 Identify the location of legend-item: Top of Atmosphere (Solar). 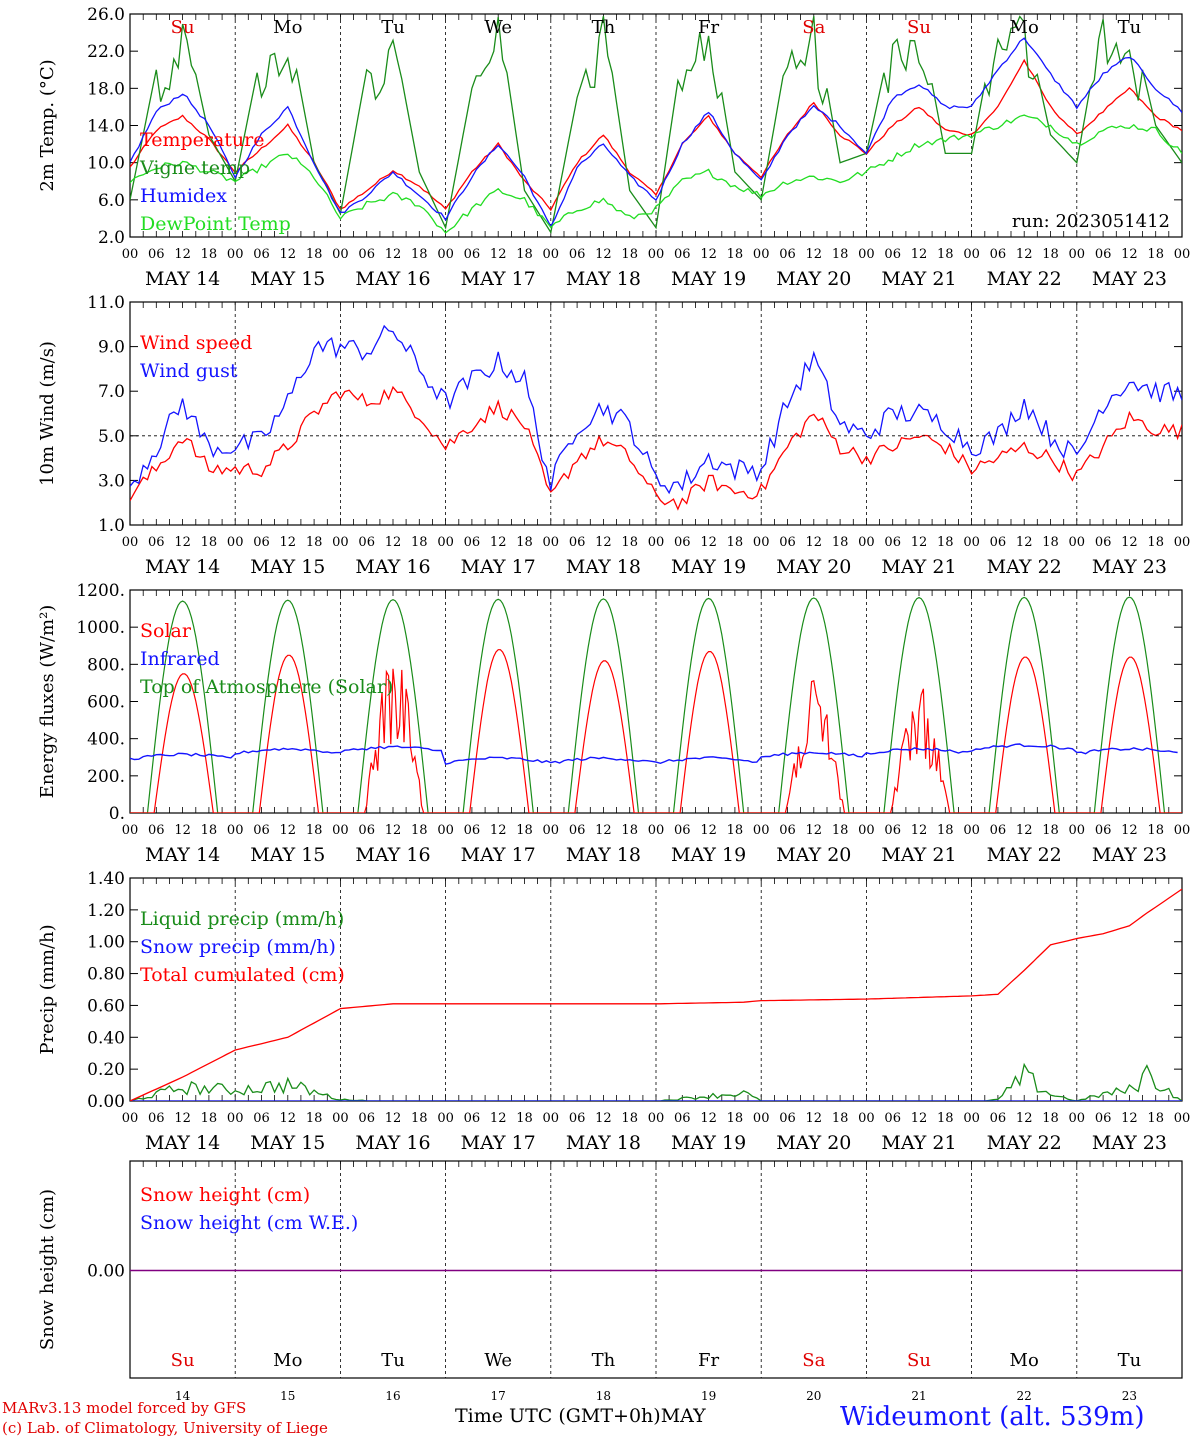
(266, 687).